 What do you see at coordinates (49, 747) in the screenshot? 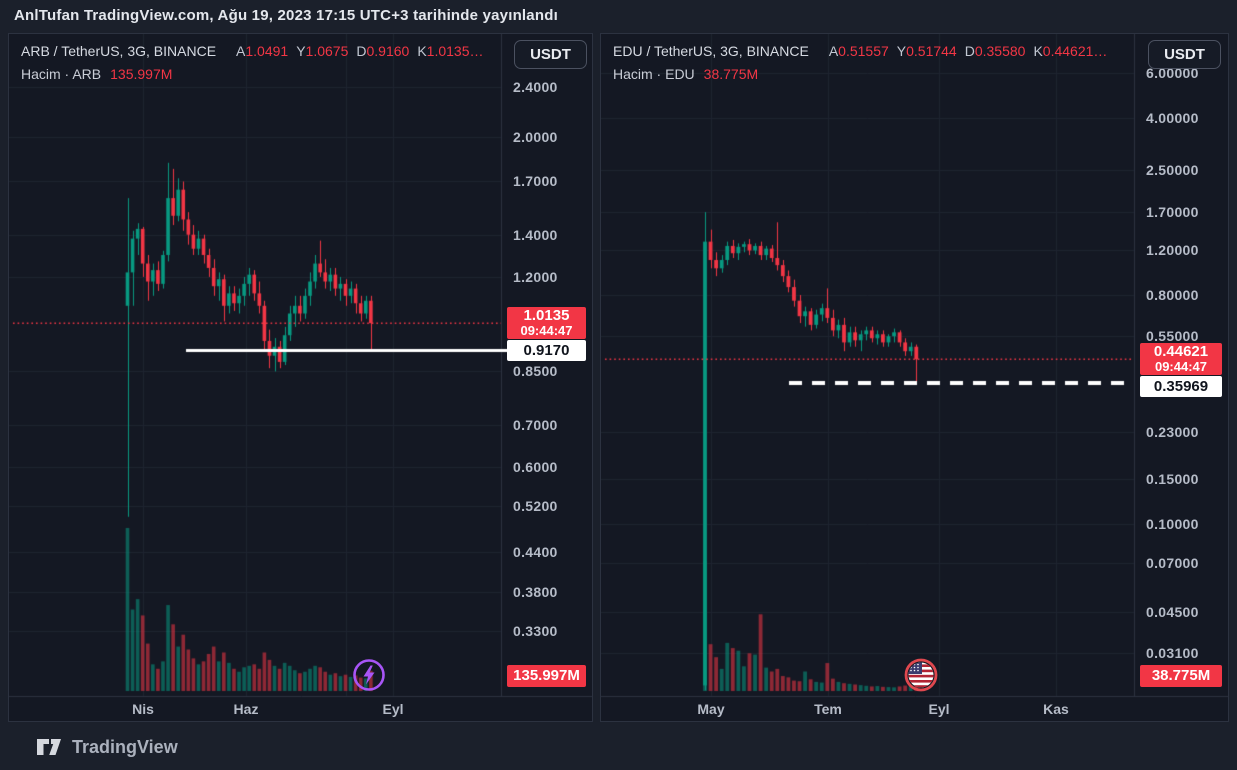
I see `tradingview-logo-icon` at bounding box center [49, 747].